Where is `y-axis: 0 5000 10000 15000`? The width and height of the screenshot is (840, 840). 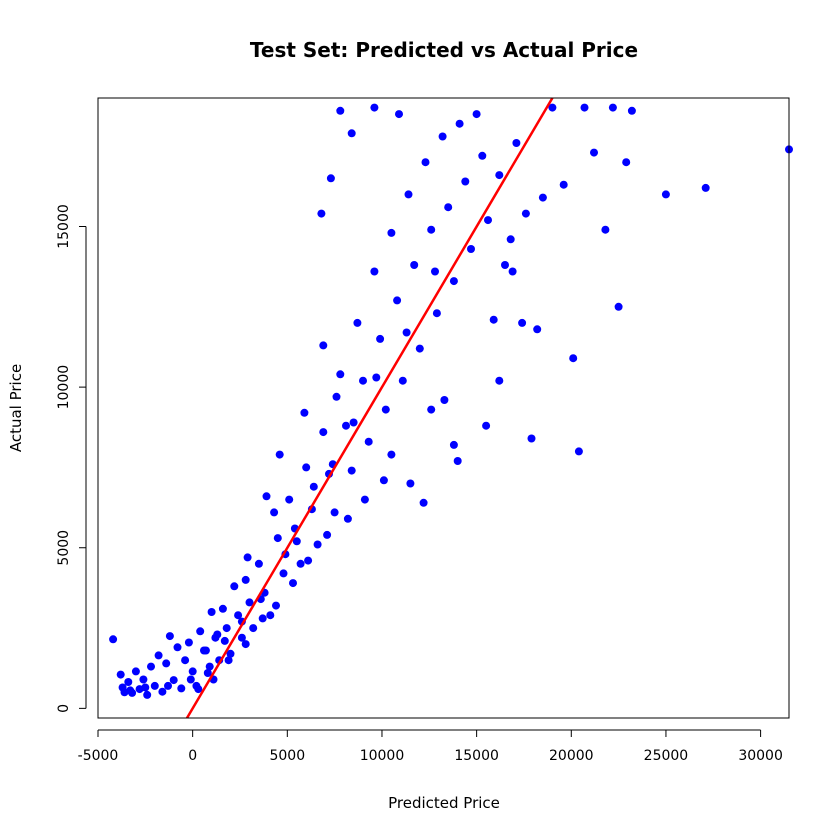
y-axis: 0 5000 10000 15000 is located at coordinates (71, 458).